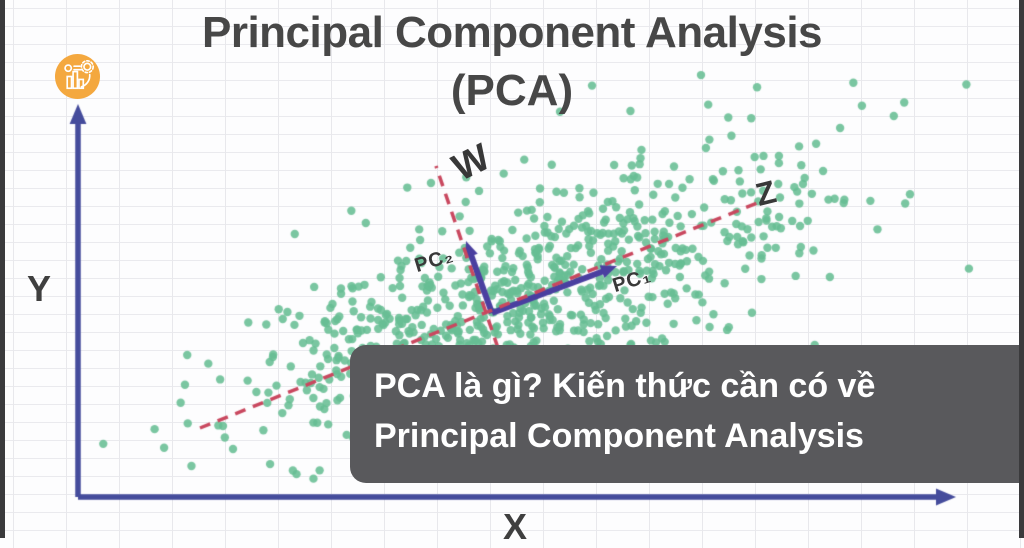 The height and width of the screenshot is (548, 1024). What do you see at coordinates (512, 91) in the screenshot?
I see `title-line-2: (PCA)` at bounding box center [512, 91].